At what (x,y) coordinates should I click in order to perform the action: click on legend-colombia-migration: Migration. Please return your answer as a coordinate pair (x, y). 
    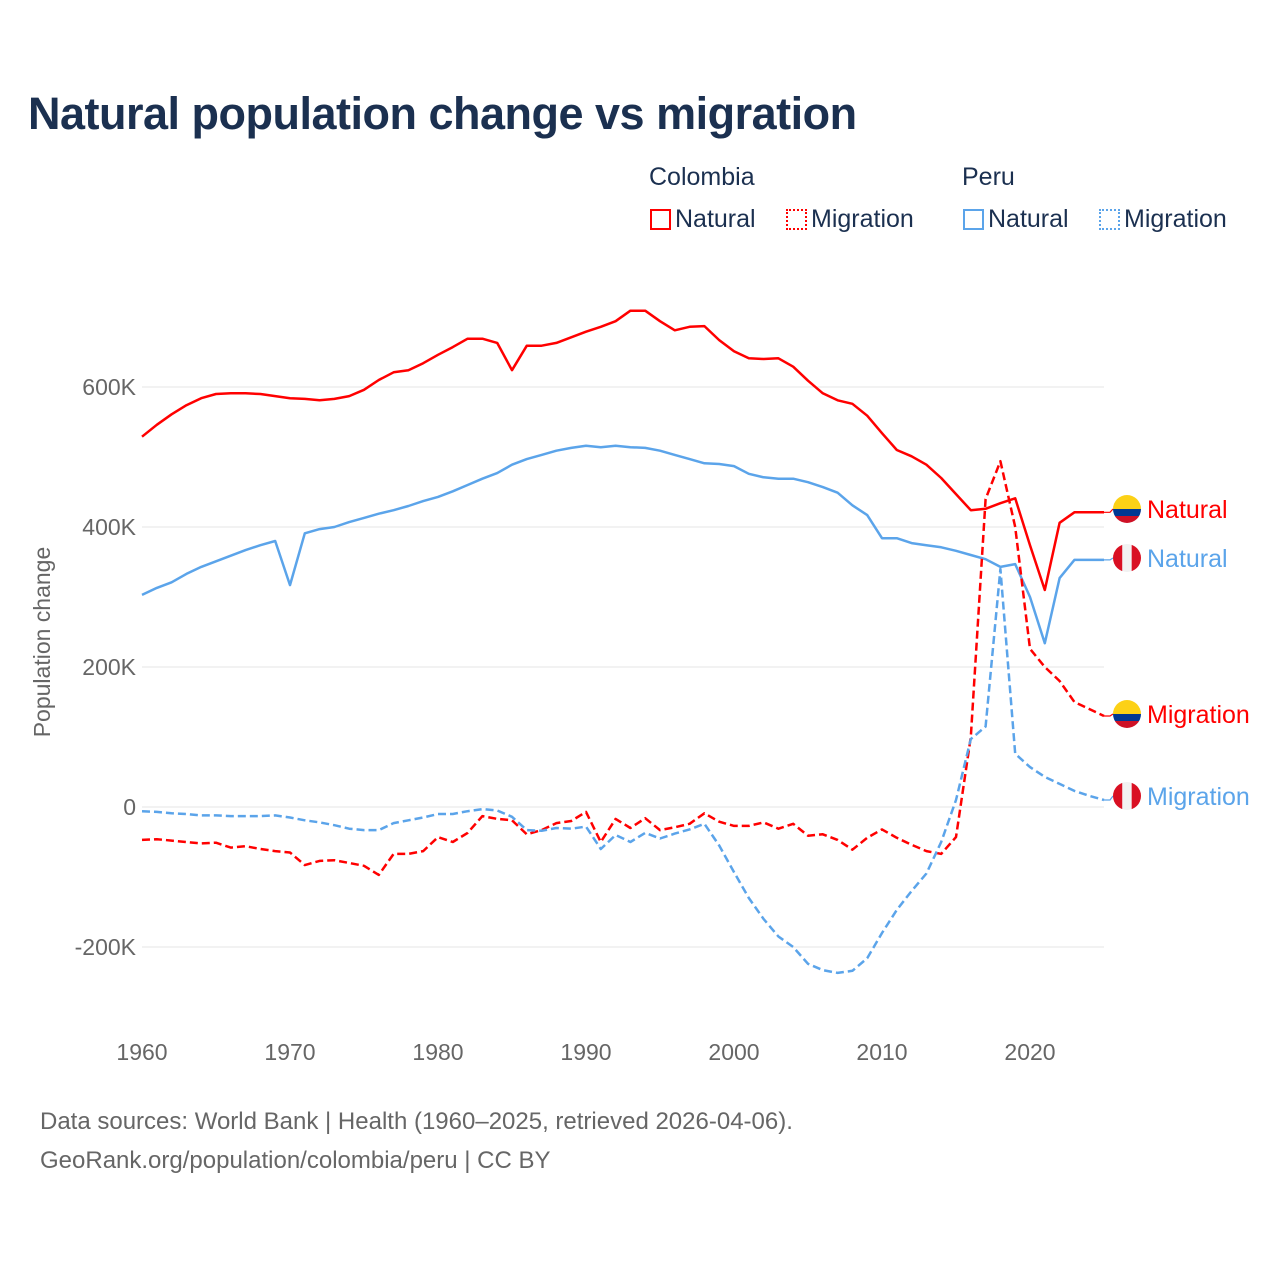
    Looking at the image, I should click on (850, 219).